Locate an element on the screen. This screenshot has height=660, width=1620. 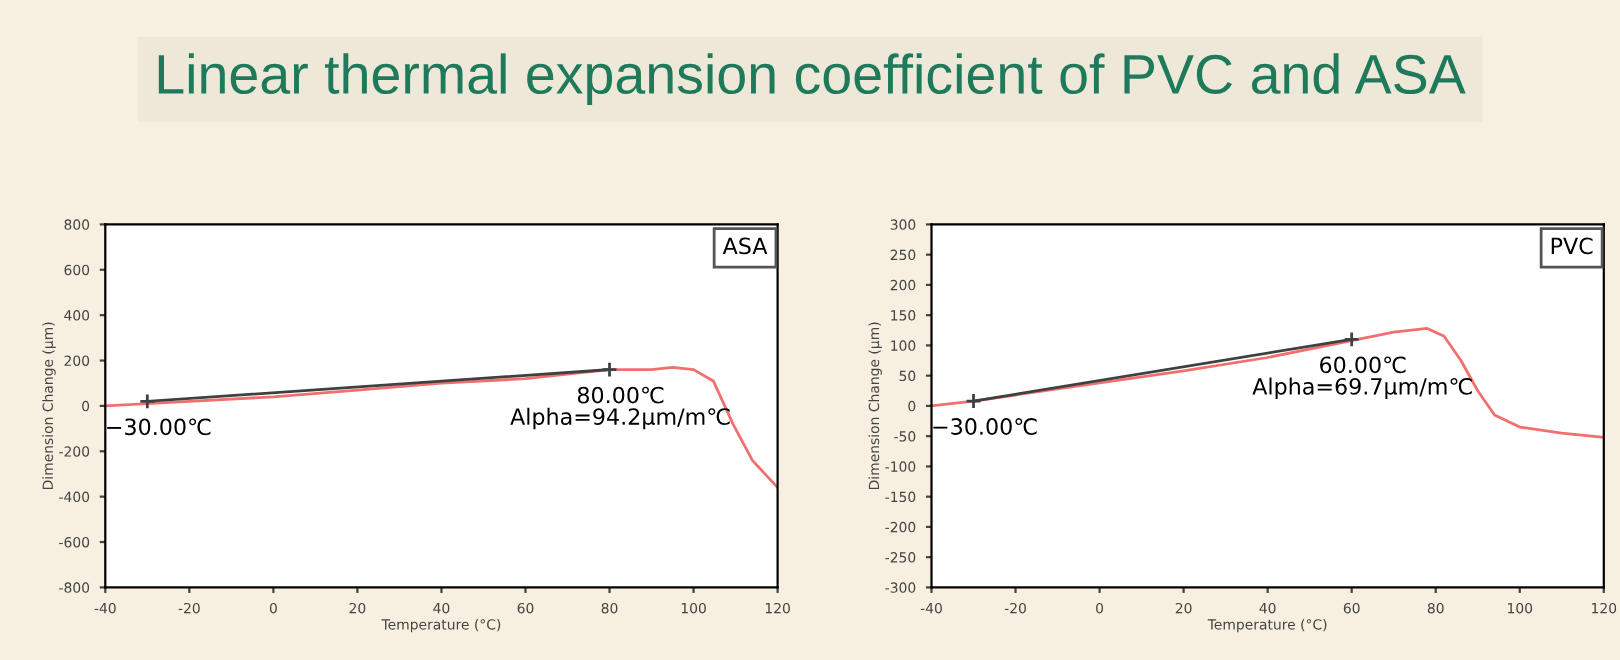
annotation: ASA is located at coordinates (745, 246).